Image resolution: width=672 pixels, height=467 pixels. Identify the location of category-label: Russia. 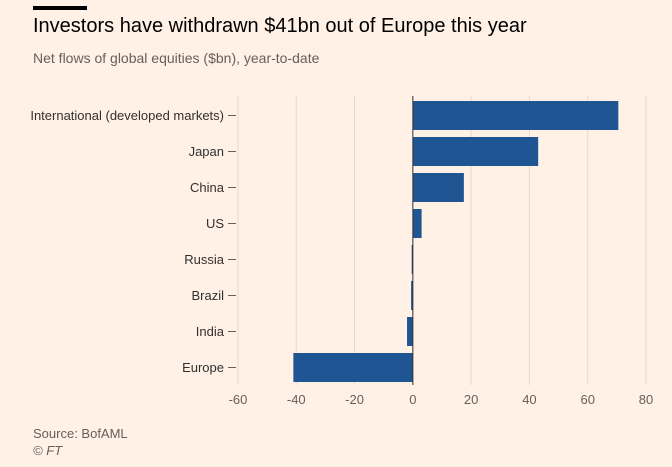
(204, 259).